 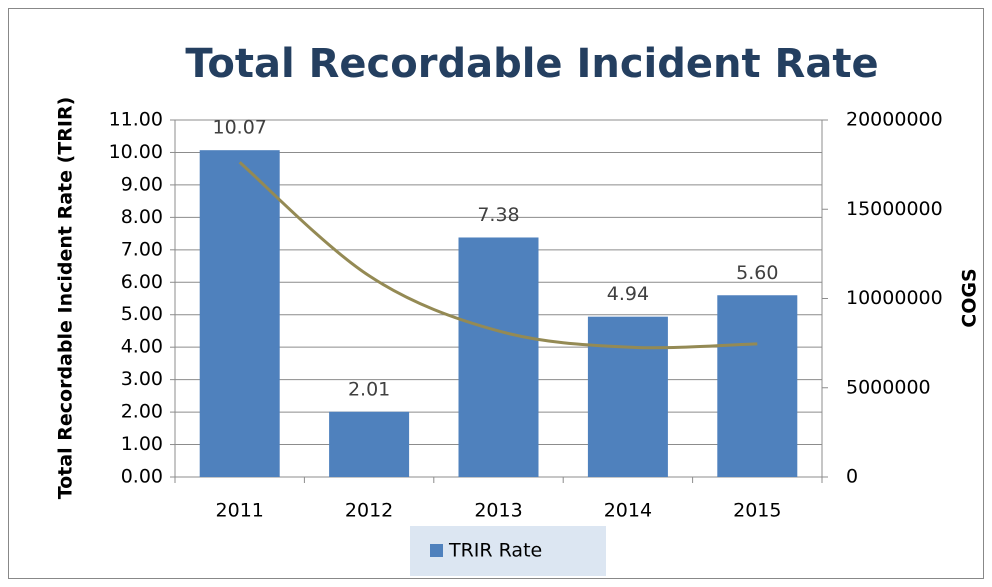 I want to click on data-label: 4.94, so click(x=628, y=294).